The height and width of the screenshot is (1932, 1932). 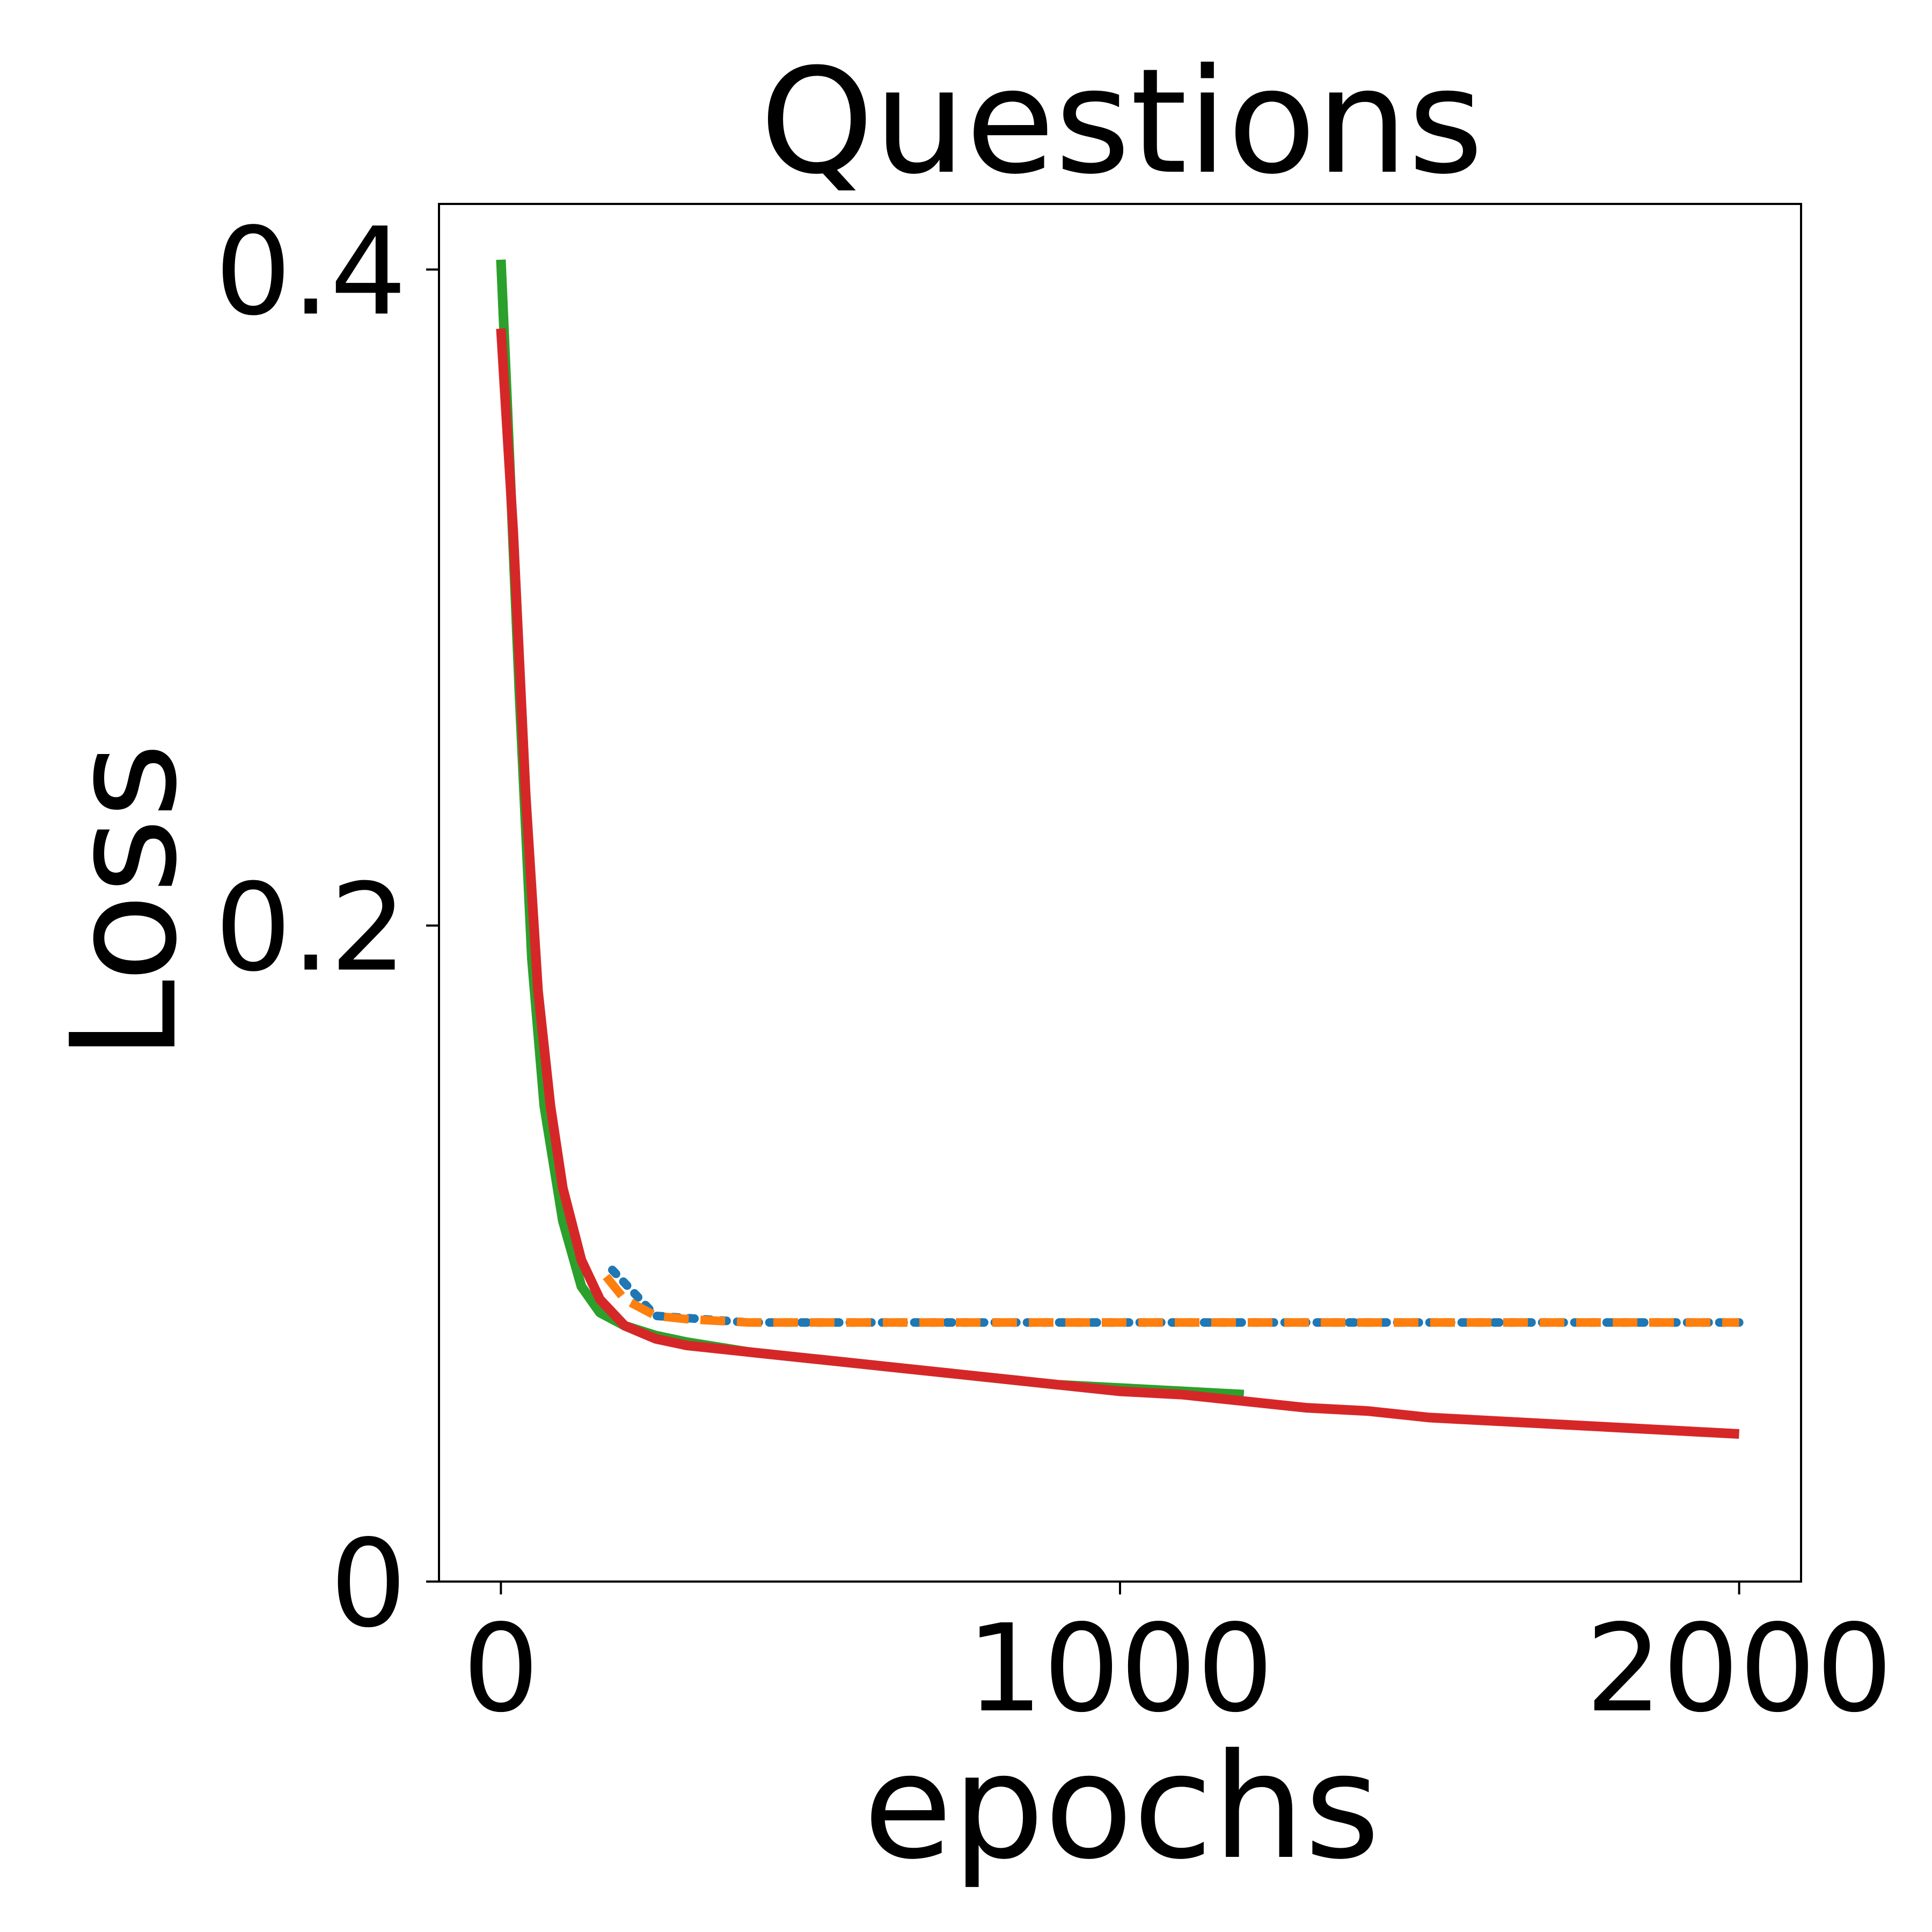 What do you see at coordinates (368, 1584) in the screenshot?
I see `y-tick-label: 0` at bounding box center [368, 1584].